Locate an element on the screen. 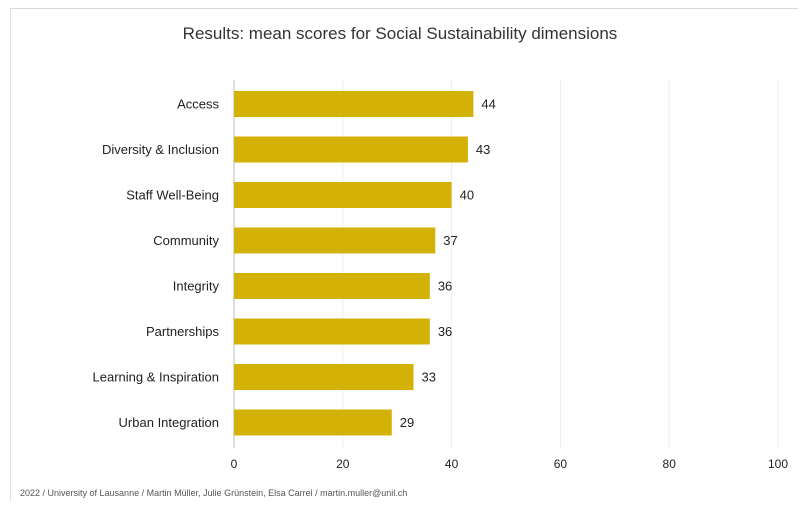 The height and width of the screenshot is (507, 800). value-label: 40 is located at coordinates (467, 195).